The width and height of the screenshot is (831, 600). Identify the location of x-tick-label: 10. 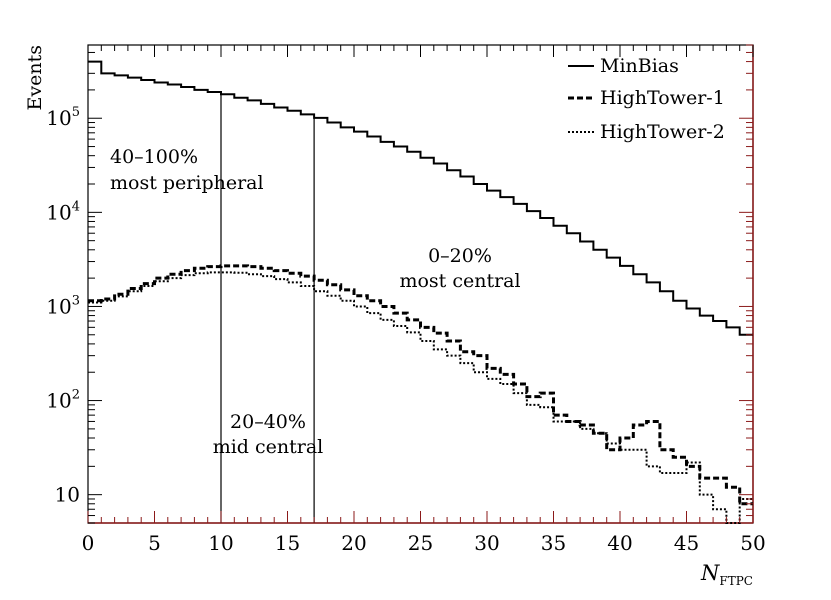
(220, 543).